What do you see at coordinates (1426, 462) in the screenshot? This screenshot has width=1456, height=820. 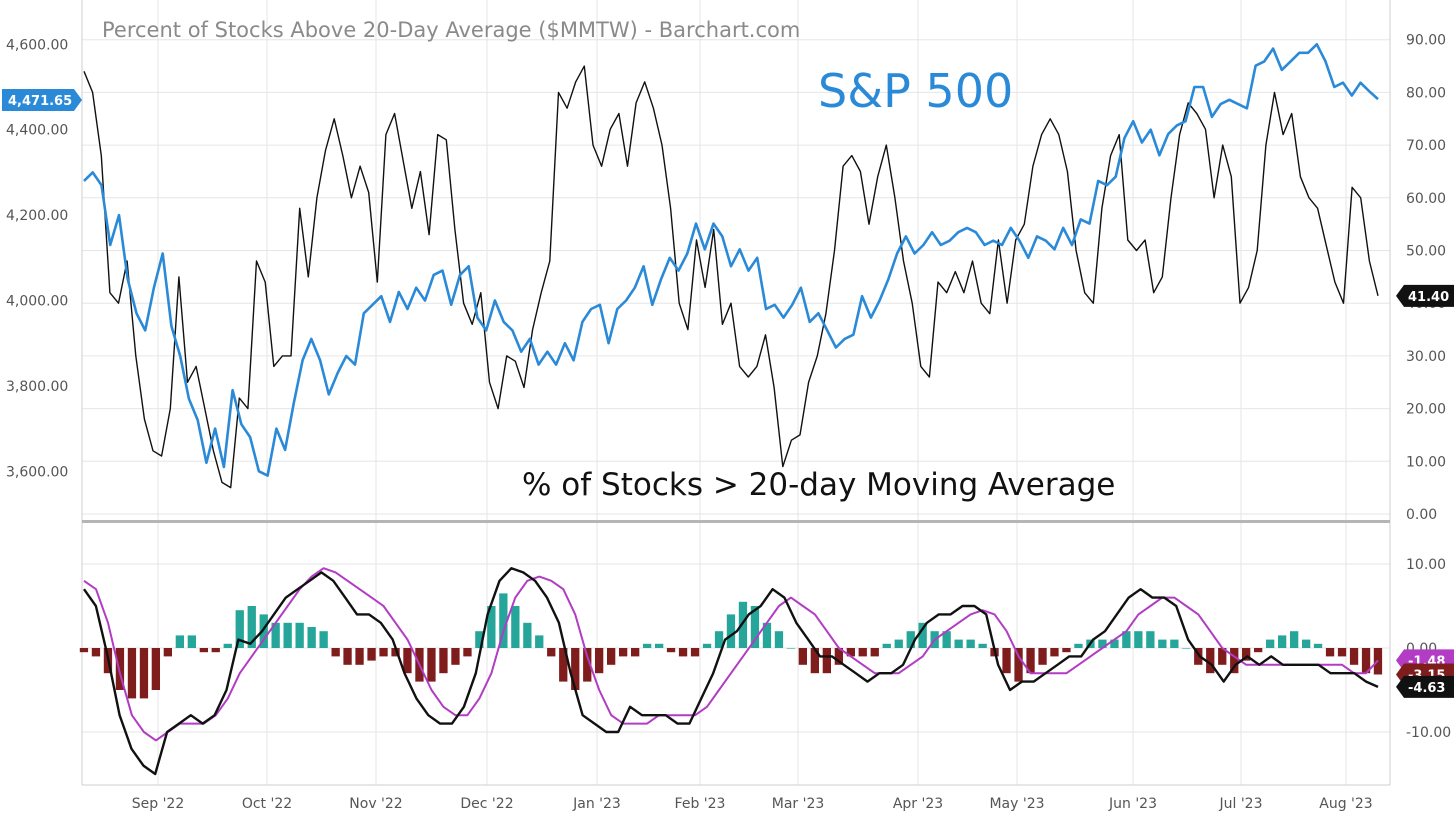 I see `y-right-tick-label: 10.00` at bounding box center [1426, 462].